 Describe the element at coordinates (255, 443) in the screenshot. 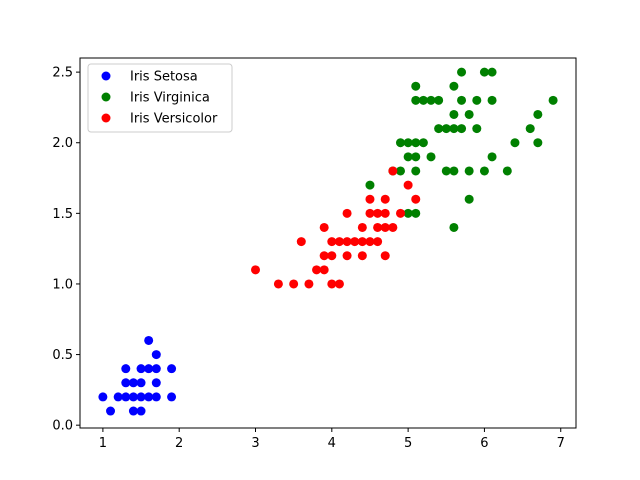

I see `x-tick-label: 3` at that location.